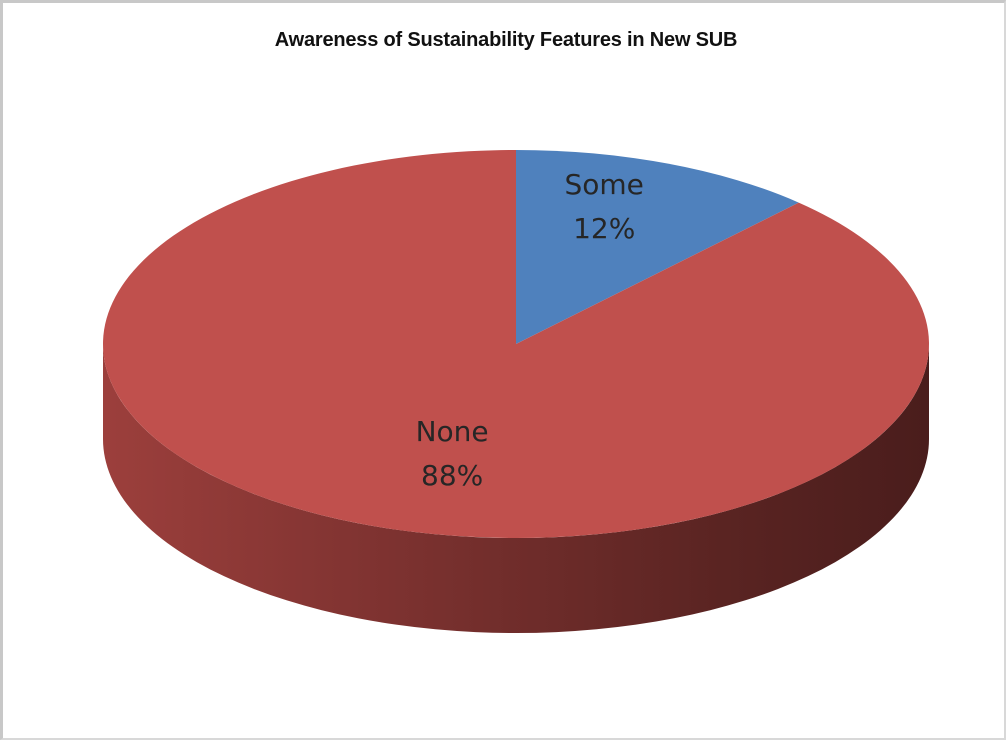 This screenshot has height=743, width=1006. What do you see at coordinates (657, 247) in the screenshot?
I see `pie-slice-some` at bounding box center [657, 247].